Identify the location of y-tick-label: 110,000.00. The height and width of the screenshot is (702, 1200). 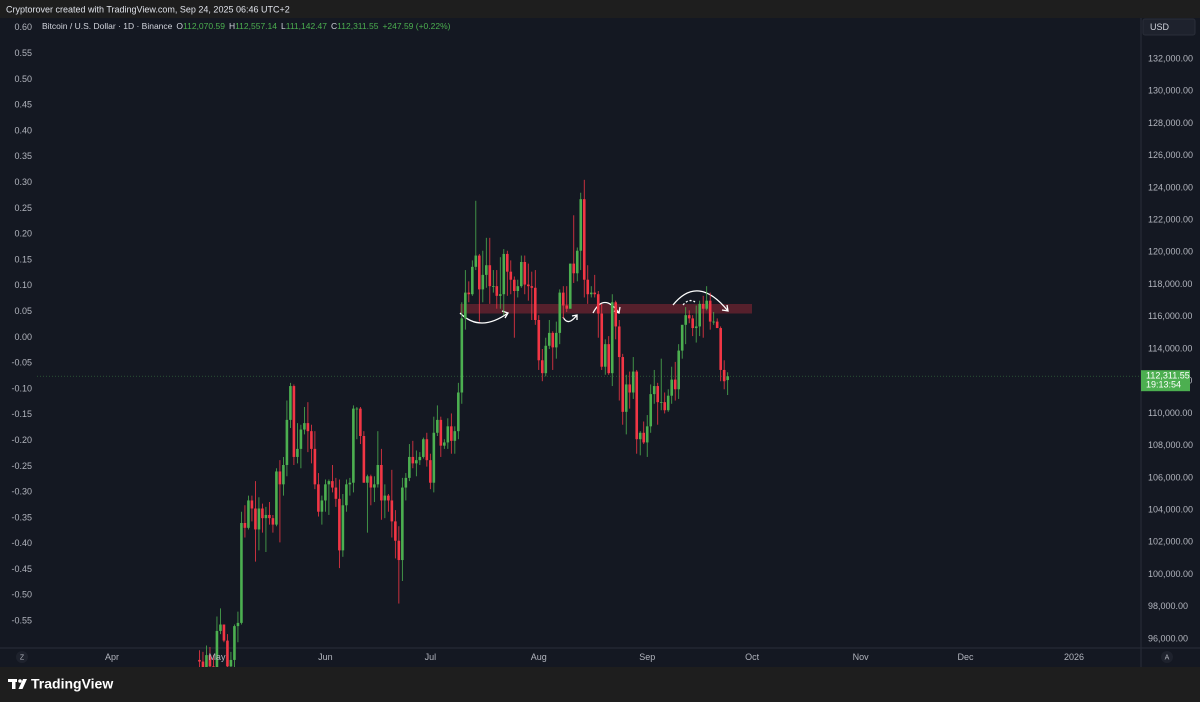
(1170, 413).